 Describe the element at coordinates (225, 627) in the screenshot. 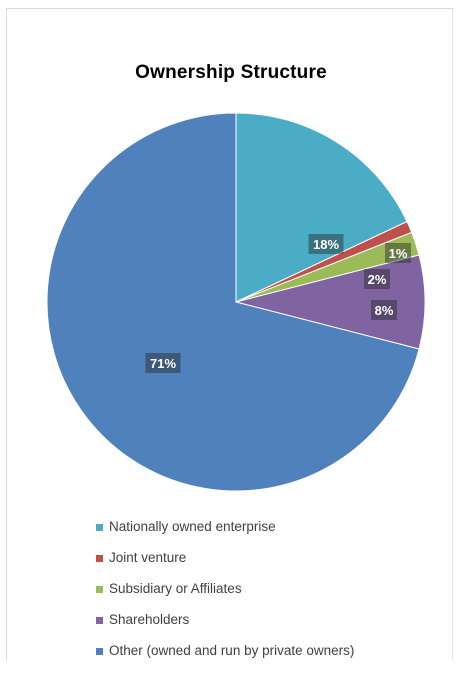

I see `legend-item-shareholders: Shareholders` at that location.